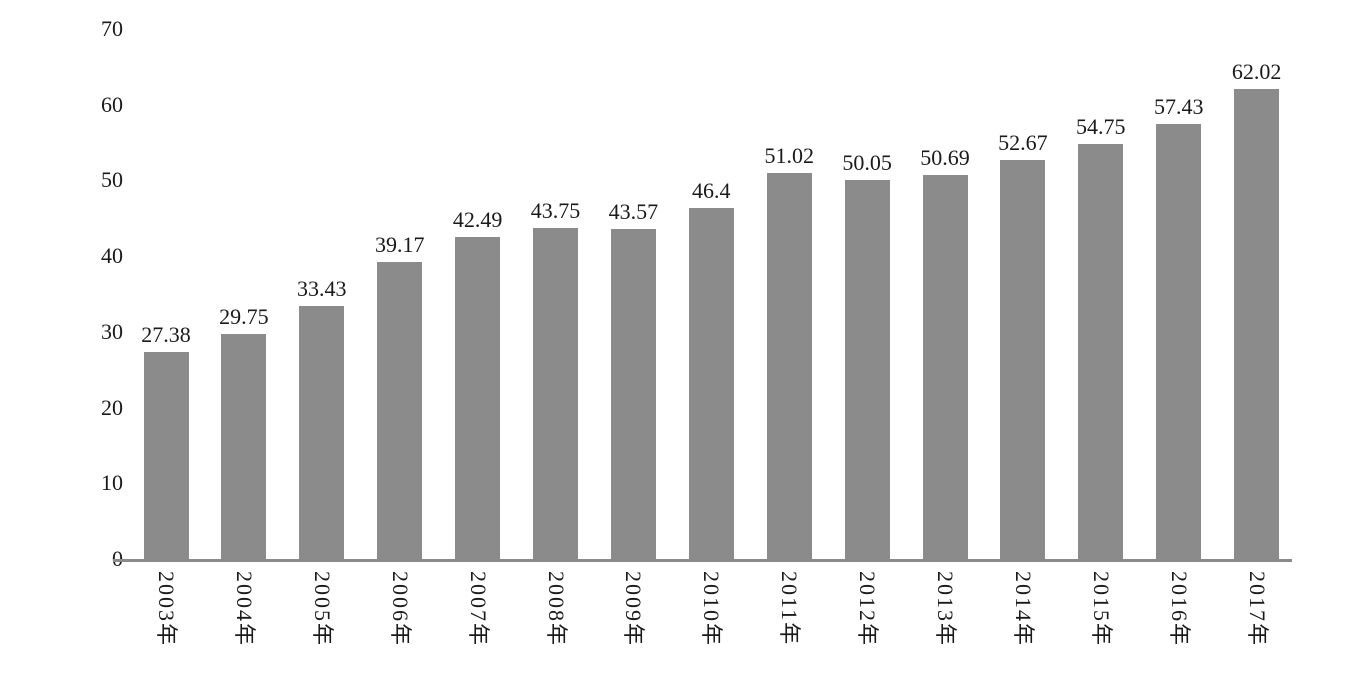  Describe the element at coordinates (112, 104) in the screenshot. I see `y-axis-tick-label: 60` at that location.